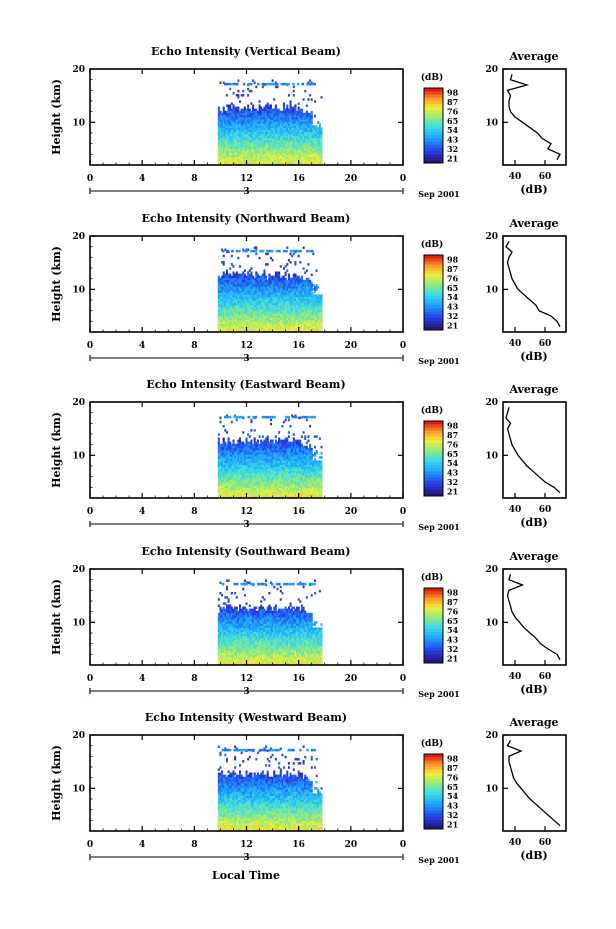  Describe the element at coordinates (270, 84) in the screenshot. I see `upper-layer` at that location.